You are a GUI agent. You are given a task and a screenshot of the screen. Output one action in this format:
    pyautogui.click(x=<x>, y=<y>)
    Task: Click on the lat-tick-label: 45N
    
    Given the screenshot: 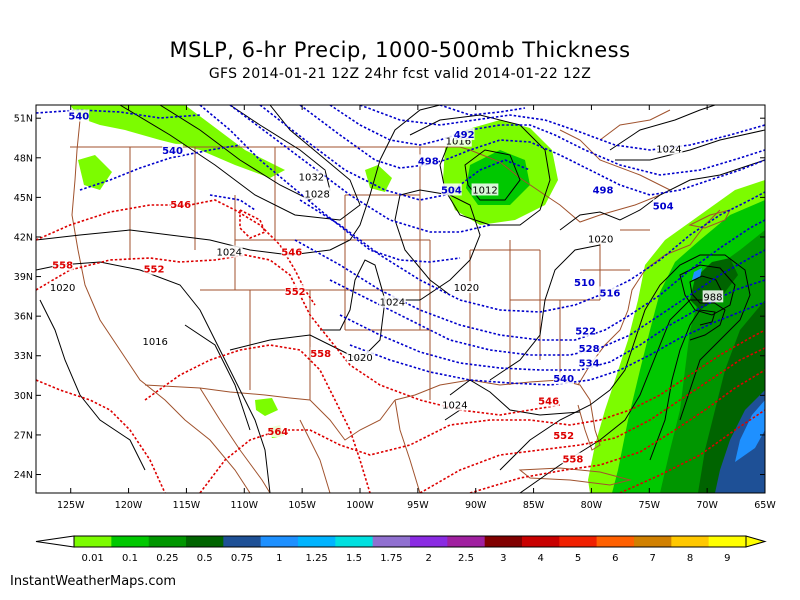 What is the action you would take?
    pyautogui.click(x=23, y=198)
    